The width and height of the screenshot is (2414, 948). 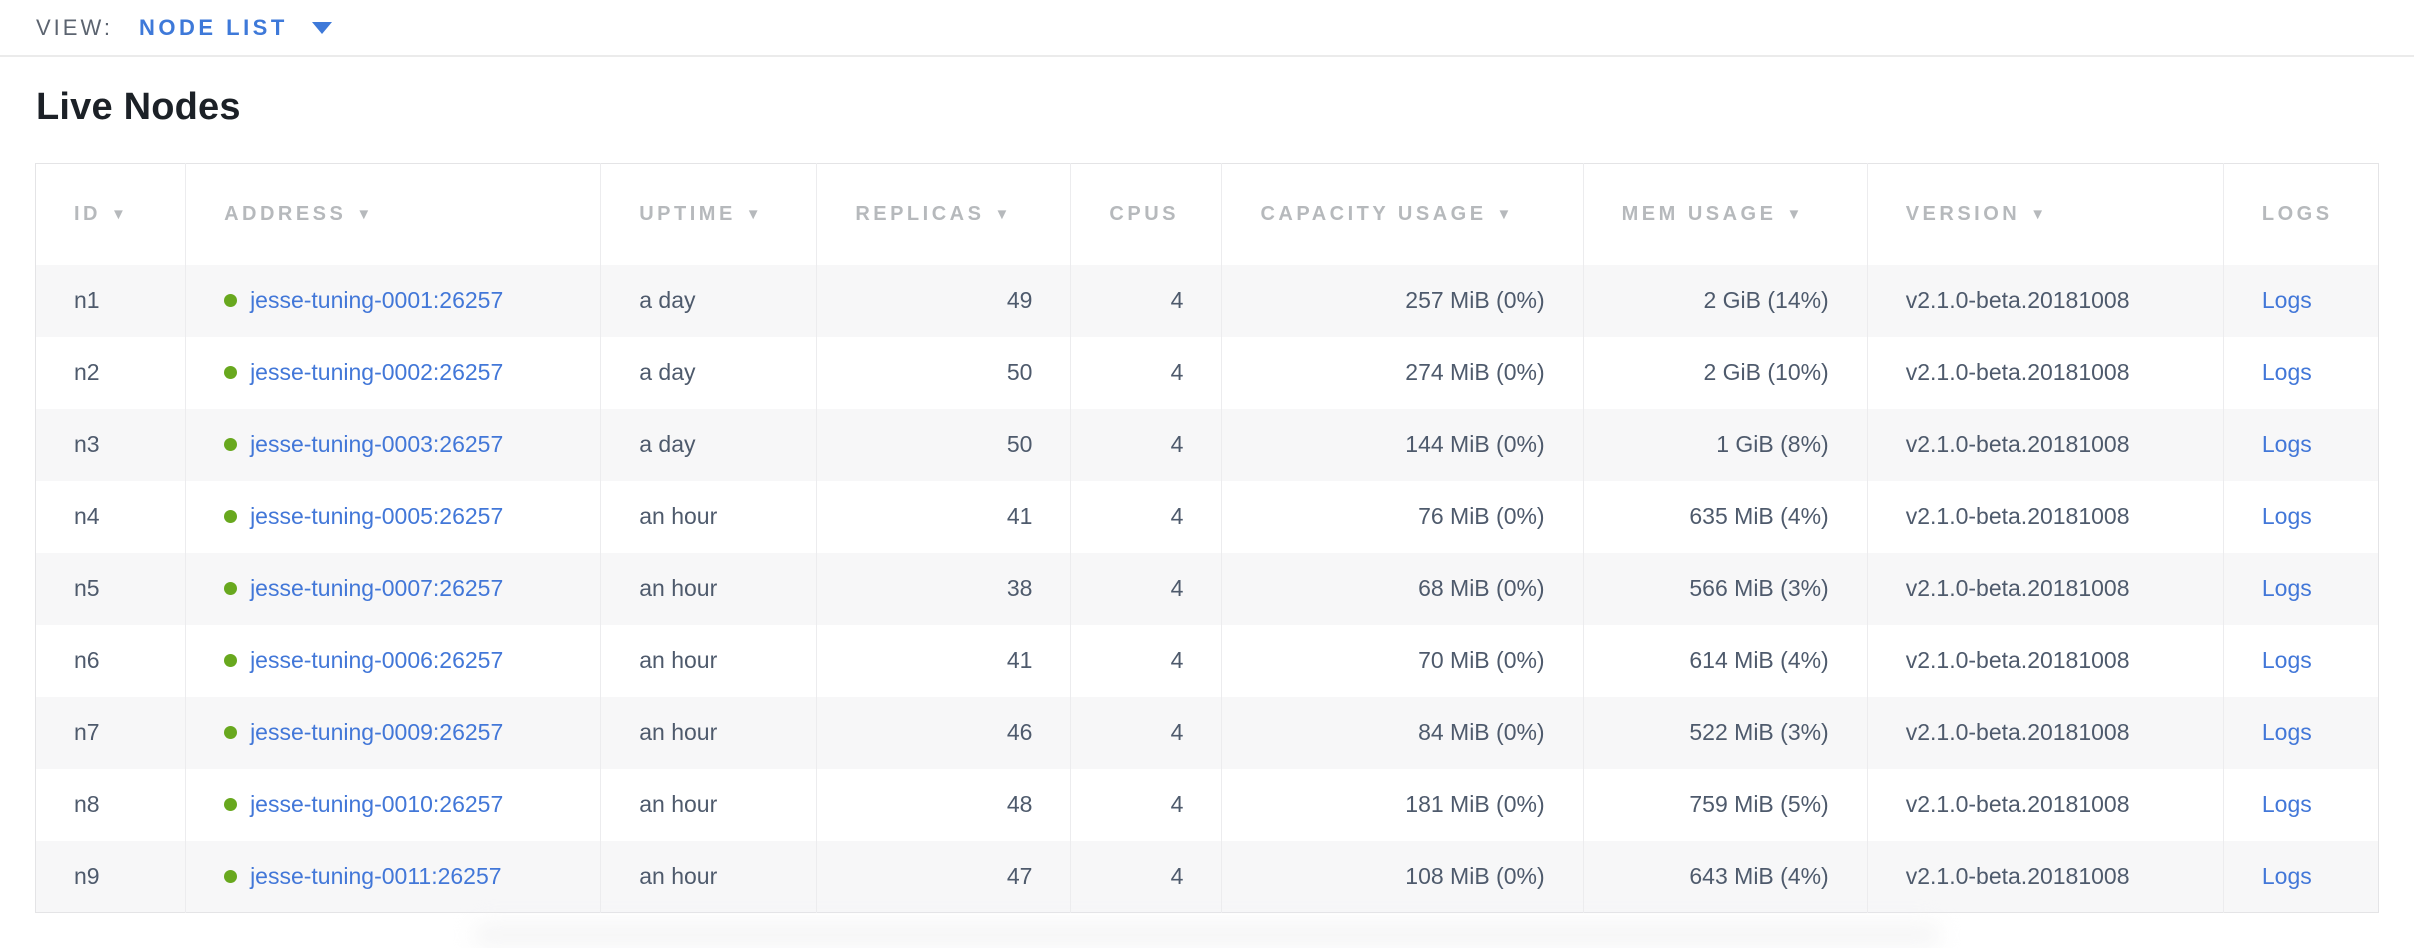 I want to click on column-header-address: ADDRESS ▼, so click(x=393, y=214).